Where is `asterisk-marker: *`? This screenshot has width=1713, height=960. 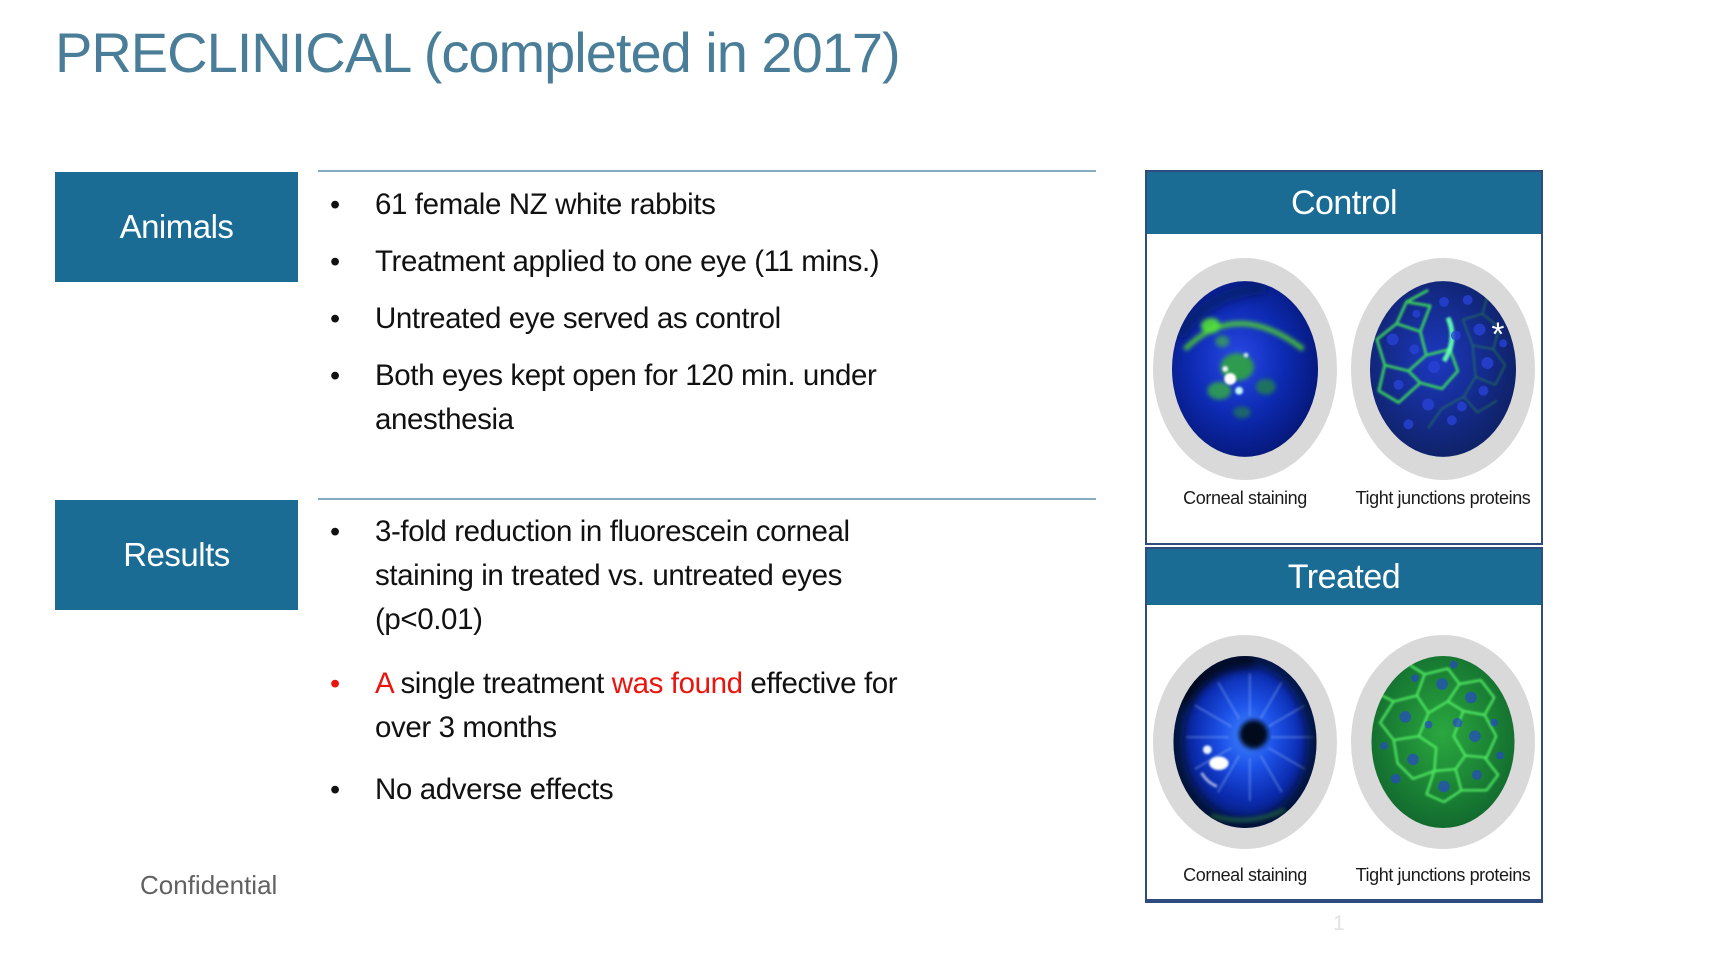
asterisk-marker: * is located at coordinates (1497, 334).